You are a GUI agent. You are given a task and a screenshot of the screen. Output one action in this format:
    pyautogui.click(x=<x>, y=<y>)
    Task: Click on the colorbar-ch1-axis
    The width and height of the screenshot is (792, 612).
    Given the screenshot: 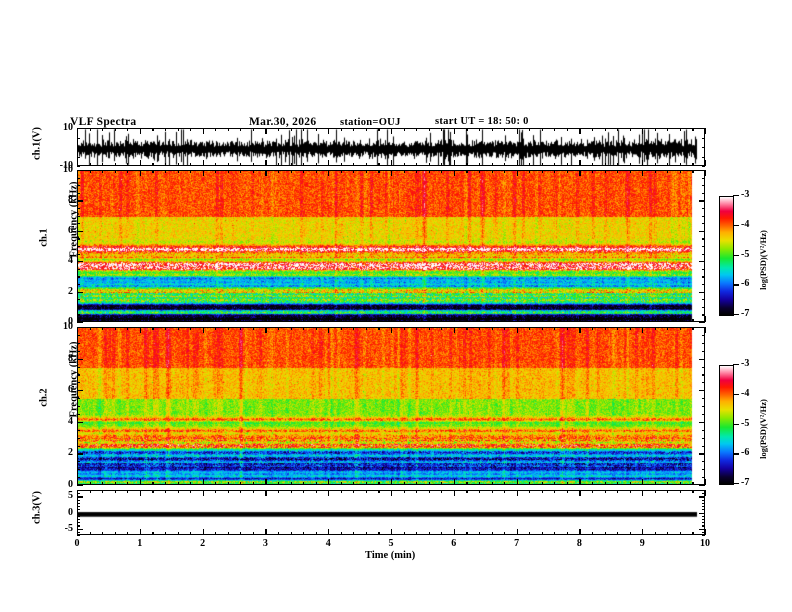 What is the action you would take?
    pyautogui.click(x=733, y=255)
    